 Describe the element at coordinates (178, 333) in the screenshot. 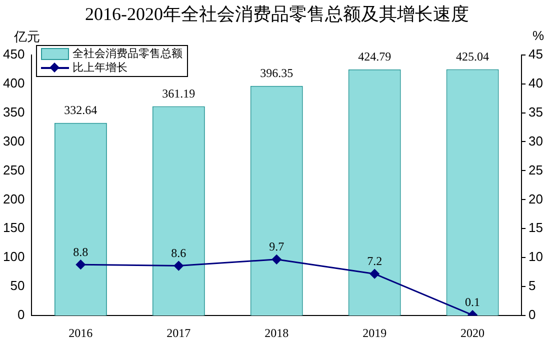

I see `x-tick-label: 2017` at that location.